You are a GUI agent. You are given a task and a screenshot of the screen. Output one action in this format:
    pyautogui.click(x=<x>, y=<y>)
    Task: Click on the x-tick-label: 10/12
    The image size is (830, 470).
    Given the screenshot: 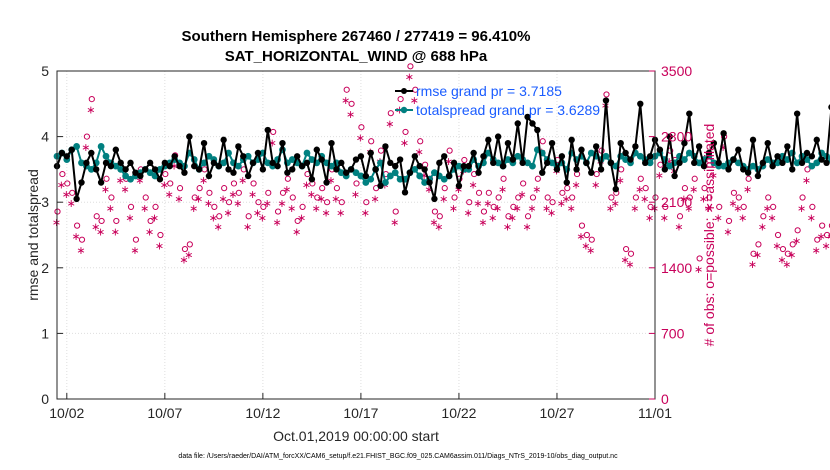 What is the action you would take?
    pyautogui.click(x=262, y=413)
    